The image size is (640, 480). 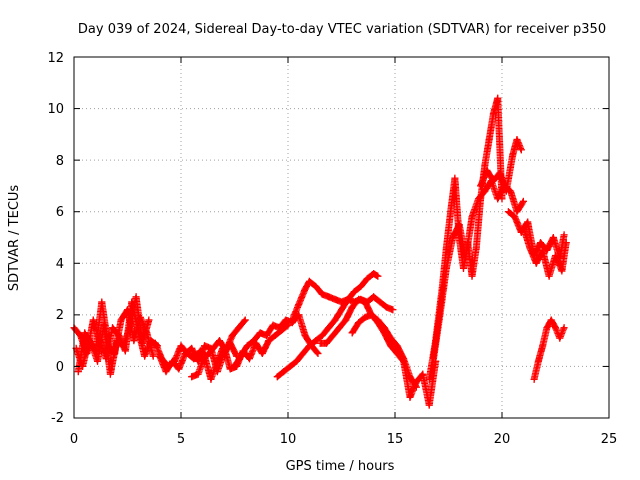 What do you see at coordinates (55, 58) in the screenshot?
I see `y-tick-label: 12` at bounding box center [55, 58].